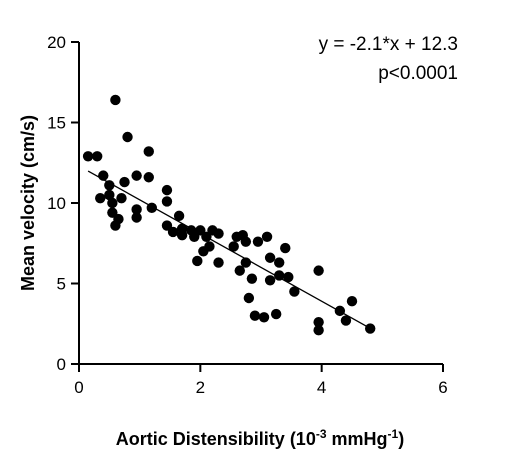 The image size is (531, 461). Describe the element at coordinates (401, 439) in the screenshot. I see `x-axis-title-end: )` at that location.